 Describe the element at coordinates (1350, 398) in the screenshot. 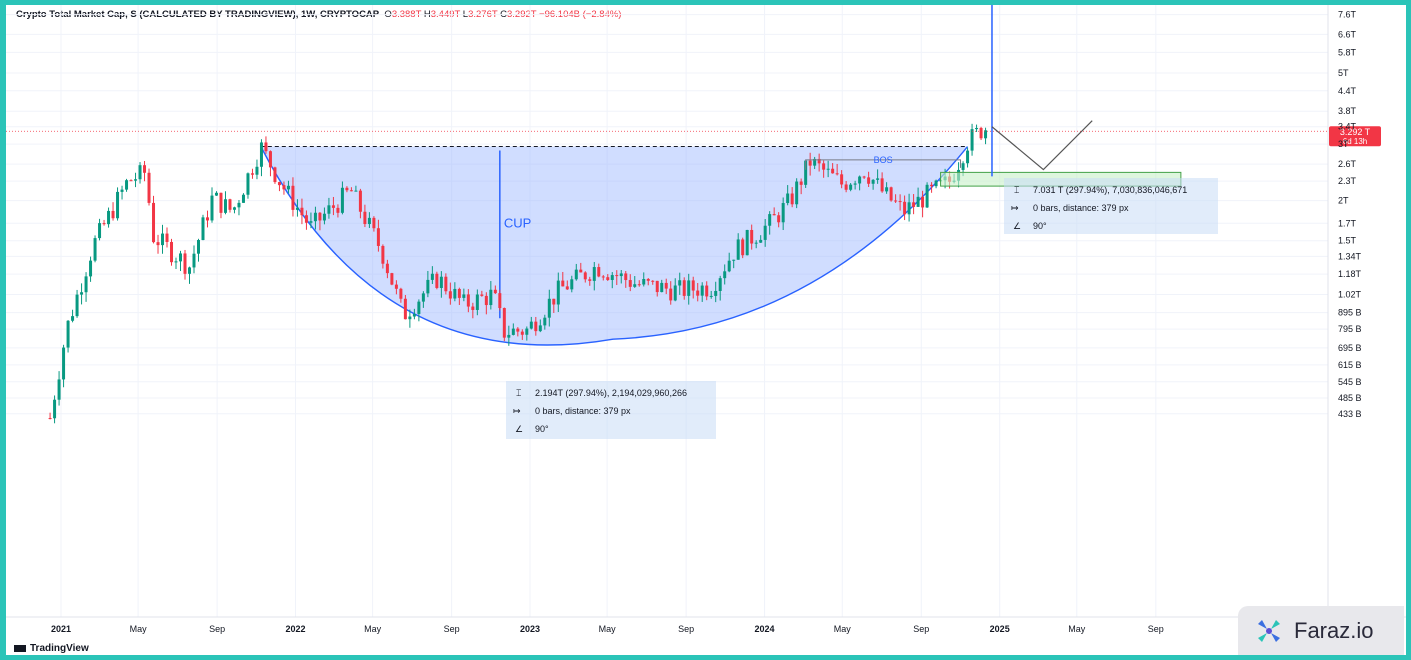

I see `y-tick-label: 485 B` at that location.